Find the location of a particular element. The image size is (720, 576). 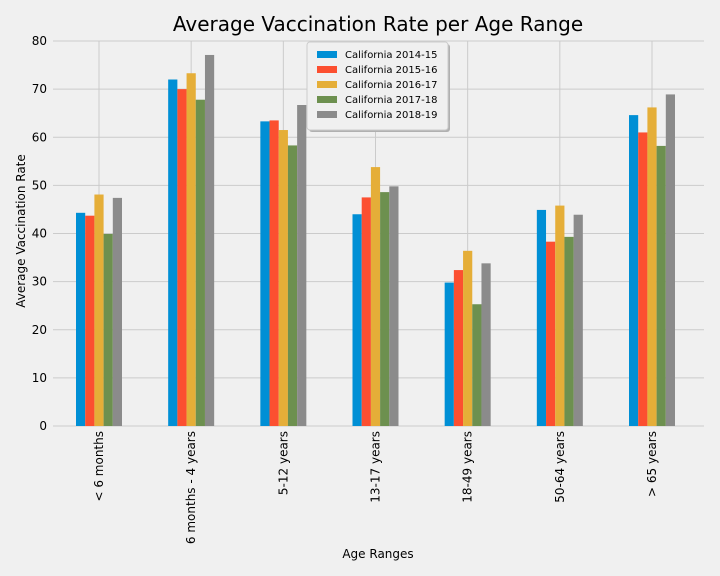

y-tick-label: 40 is located at coordinates (39, 234).